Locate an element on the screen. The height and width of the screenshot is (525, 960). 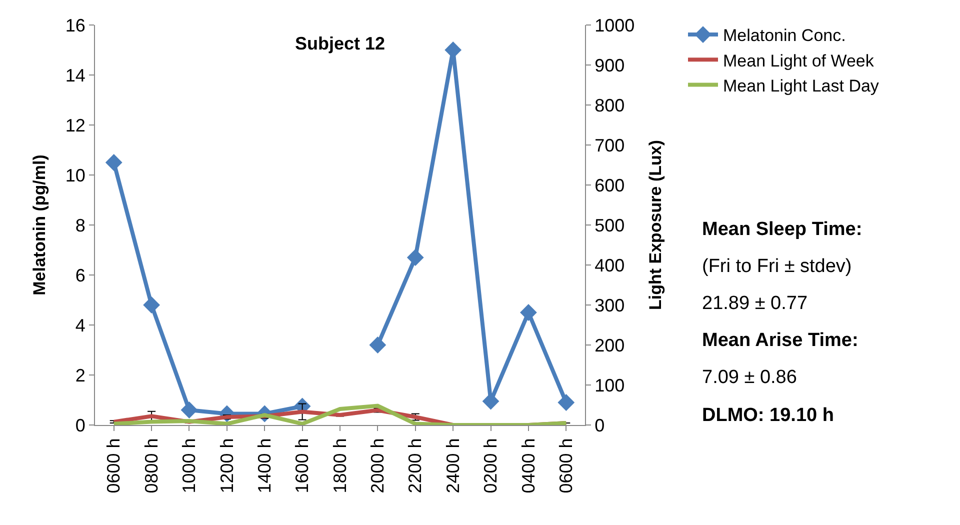
y2-tick-label: 400 is located at coordinates (609, 265).